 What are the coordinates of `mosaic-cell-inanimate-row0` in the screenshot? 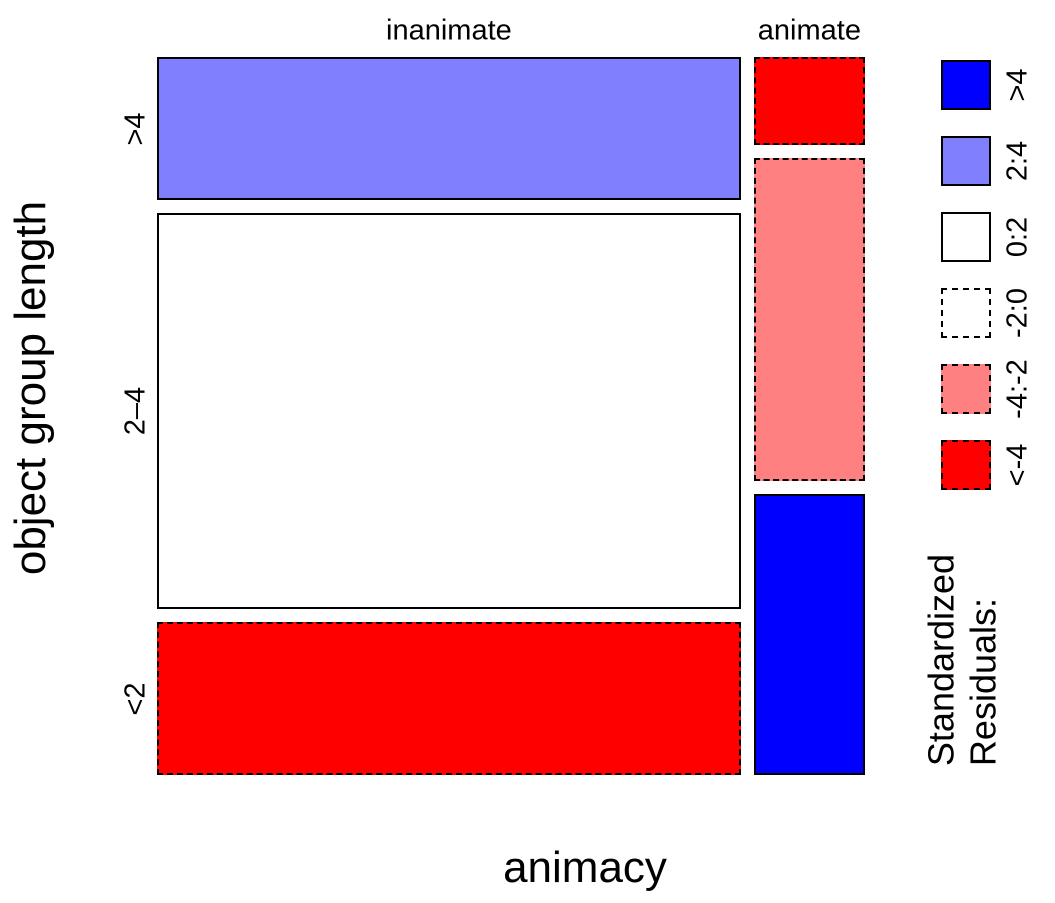 It's located at (449, 129).